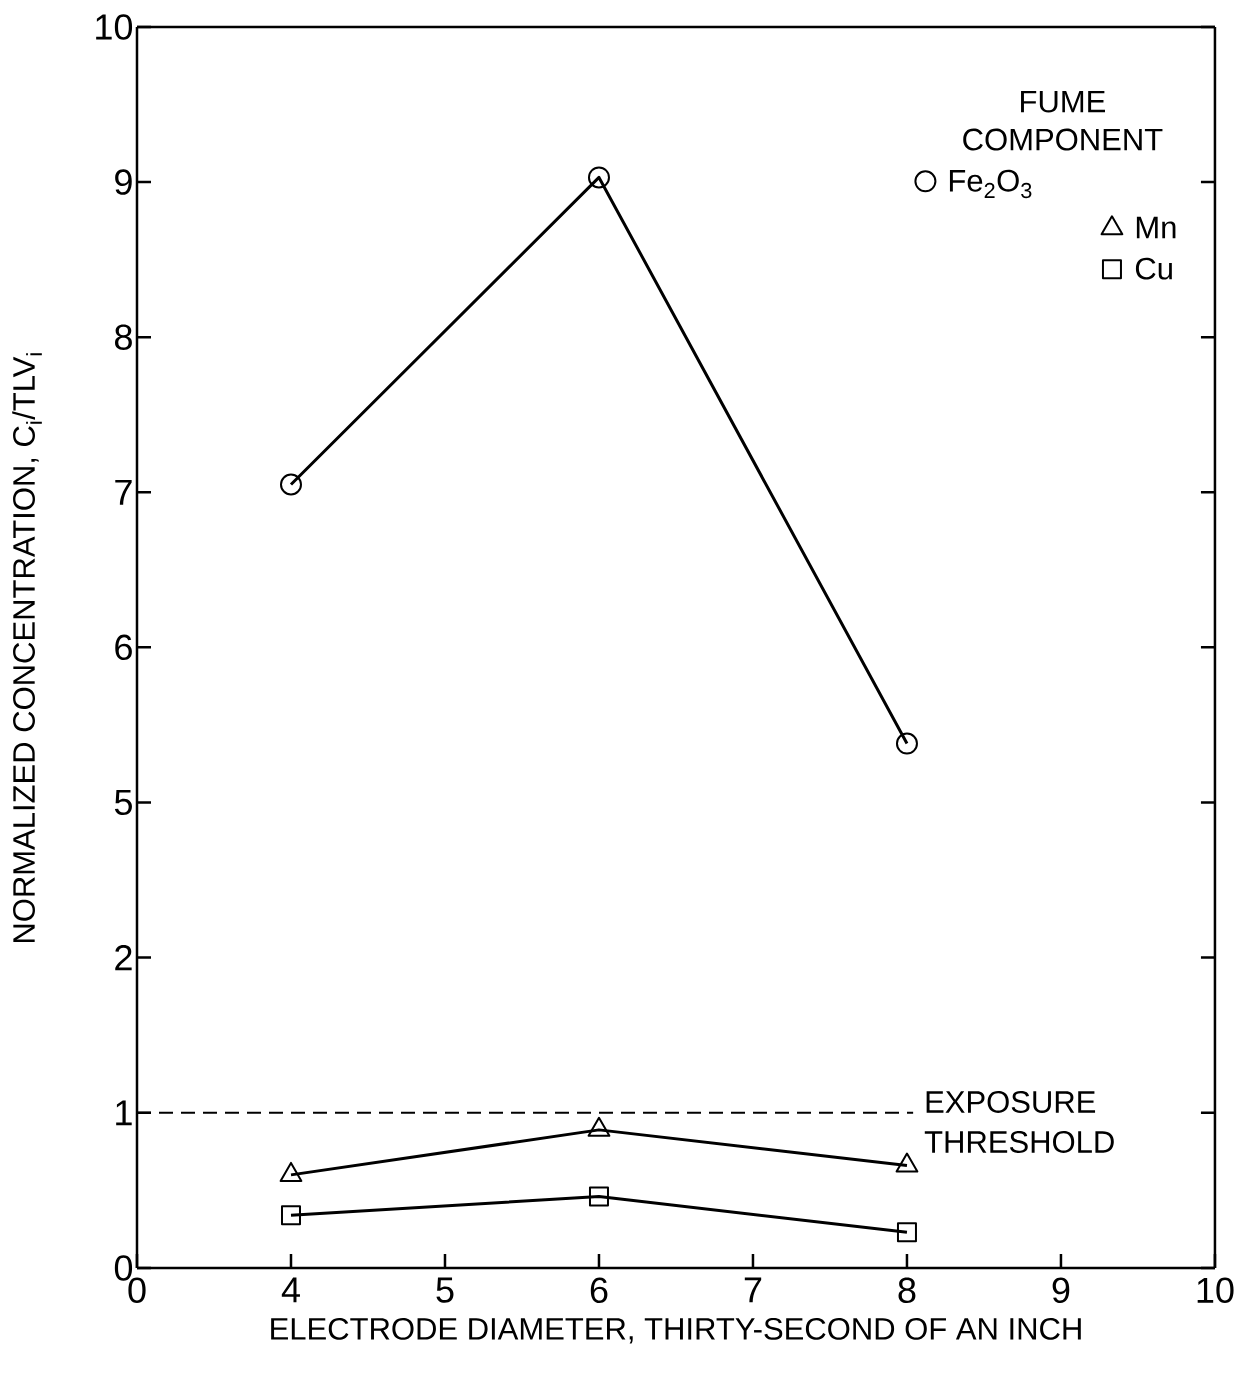 This screenshot has height=1391, width=1248. I want to click on y-tick-label: 5, so click(123, 802).